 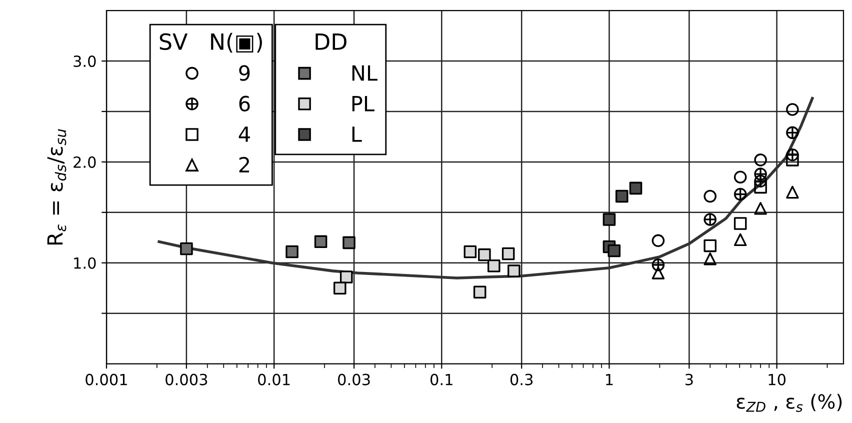 I want to click on x-tick-label: 0.3, so click(x=521, y=380).